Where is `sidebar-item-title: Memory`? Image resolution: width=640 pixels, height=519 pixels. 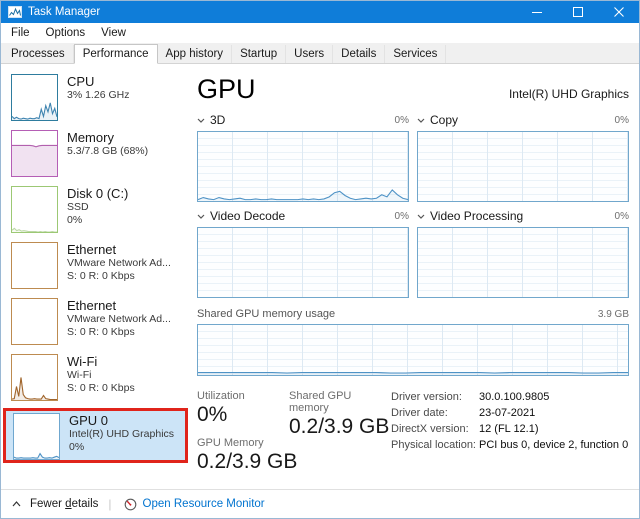 sidebar-item-title: Memory is located at coordinates (90, 137).